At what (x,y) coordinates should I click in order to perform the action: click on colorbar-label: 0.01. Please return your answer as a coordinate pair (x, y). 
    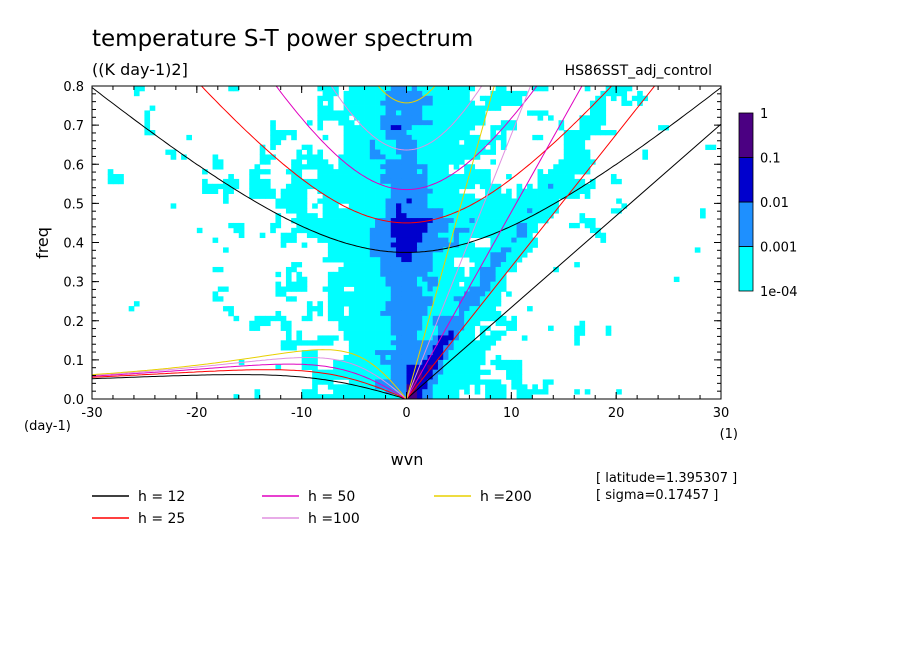
    Looking at the image, I should click on (774, 203).